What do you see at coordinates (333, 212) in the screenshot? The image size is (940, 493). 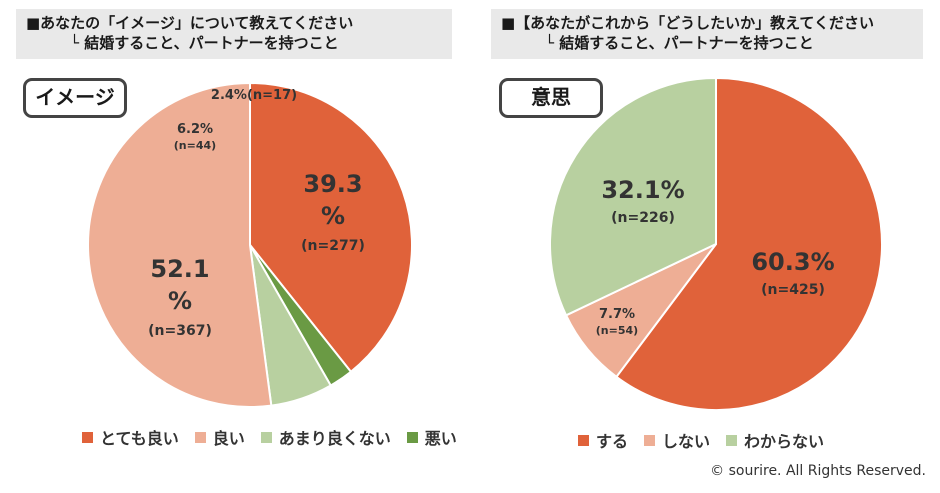 I see `chart0-data-label-0: 39.3% (n=277)` at bounding box center [333, 212].